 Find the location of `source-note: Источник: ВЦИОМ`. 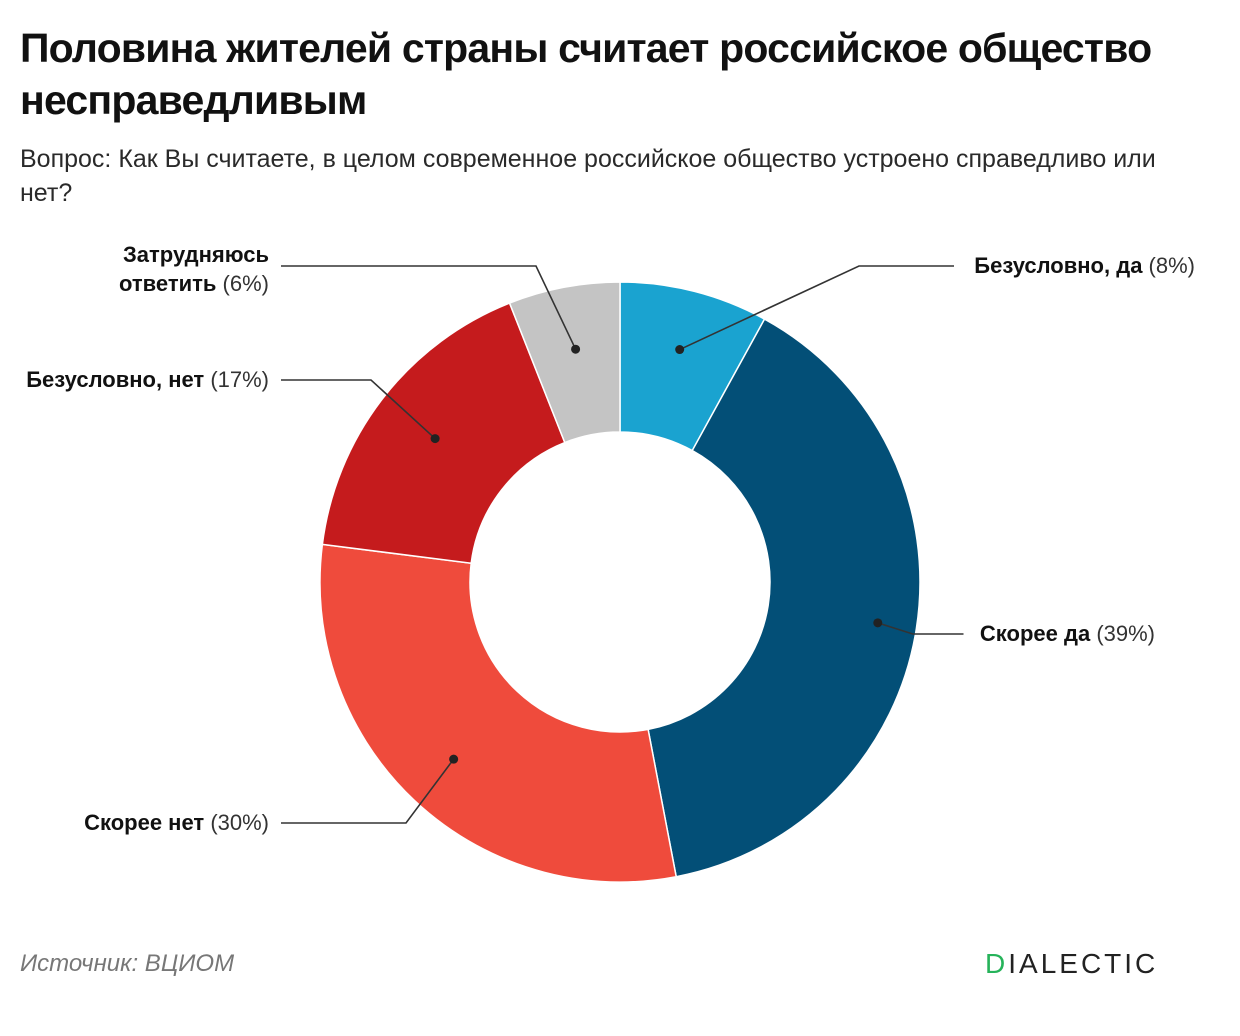

source-note: Источник: ВЦИОМ is located at coordinates (127, 963).